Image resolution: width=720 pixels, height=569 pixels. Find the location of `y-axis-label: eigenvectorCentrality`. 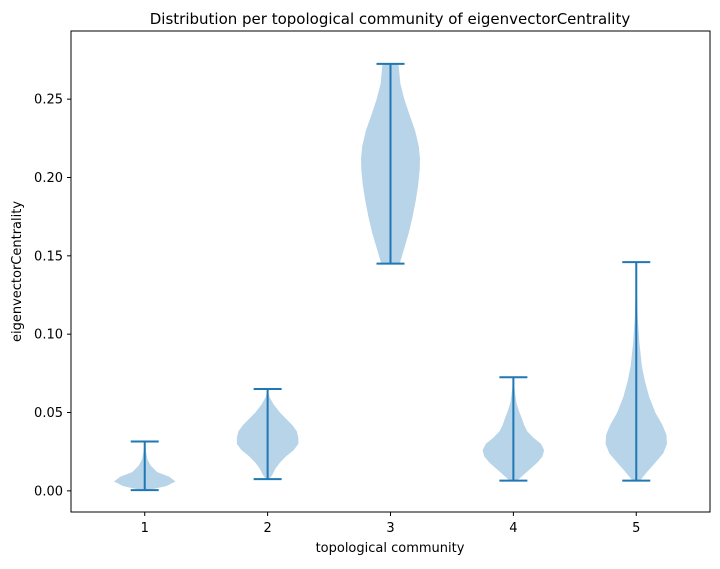

y-axis-label: eigenvectorCentrality is located at coordinates (17, 271).